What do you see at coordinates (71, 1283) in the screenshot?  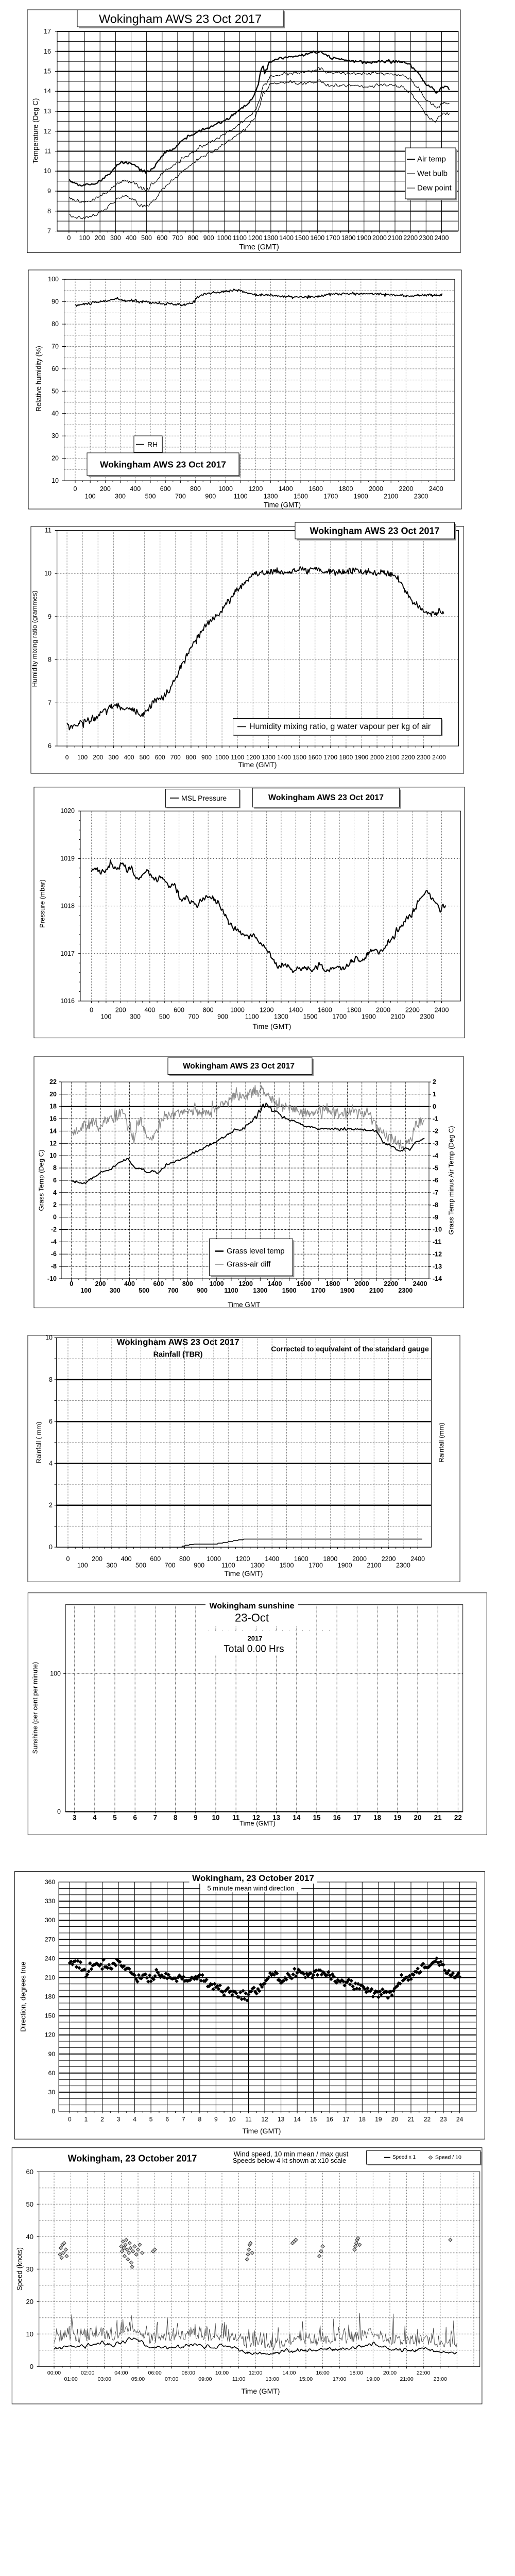 I see `svg-text: 0` at bounding box center [71, 1283].